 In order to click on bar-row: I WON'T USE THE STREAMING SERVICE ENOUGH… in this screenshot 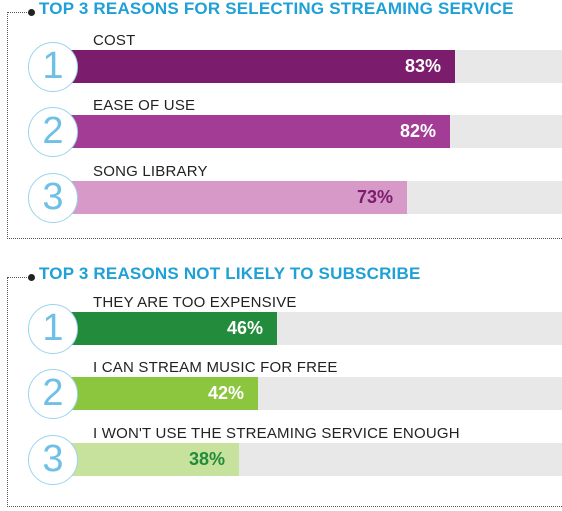, I will do `click(281, 456)`.